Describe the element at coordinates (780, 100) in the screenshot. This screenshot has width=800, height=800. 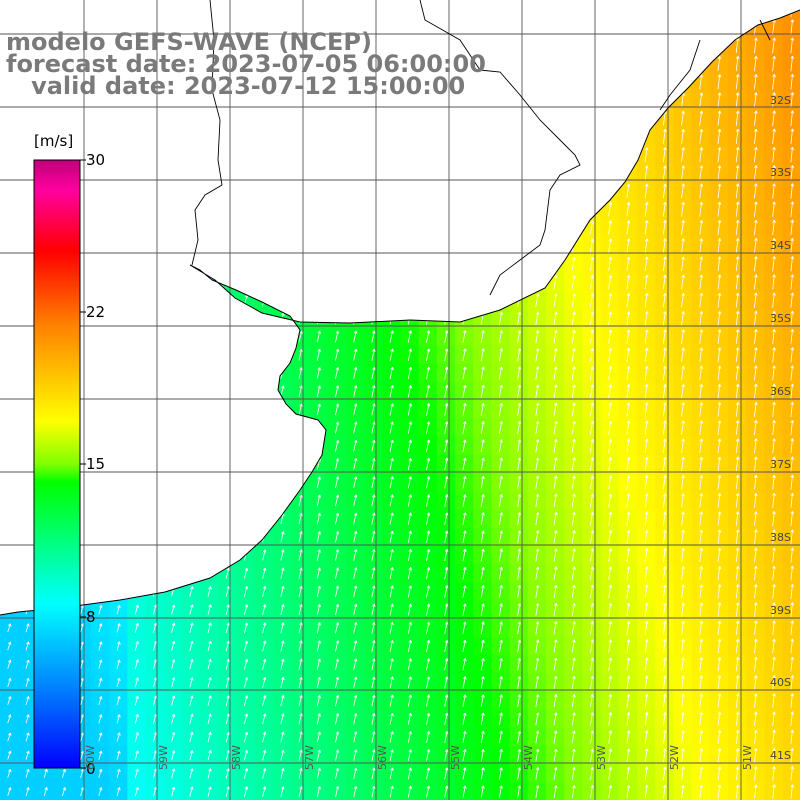
I see `lat-label-32s: 32S` at that location.